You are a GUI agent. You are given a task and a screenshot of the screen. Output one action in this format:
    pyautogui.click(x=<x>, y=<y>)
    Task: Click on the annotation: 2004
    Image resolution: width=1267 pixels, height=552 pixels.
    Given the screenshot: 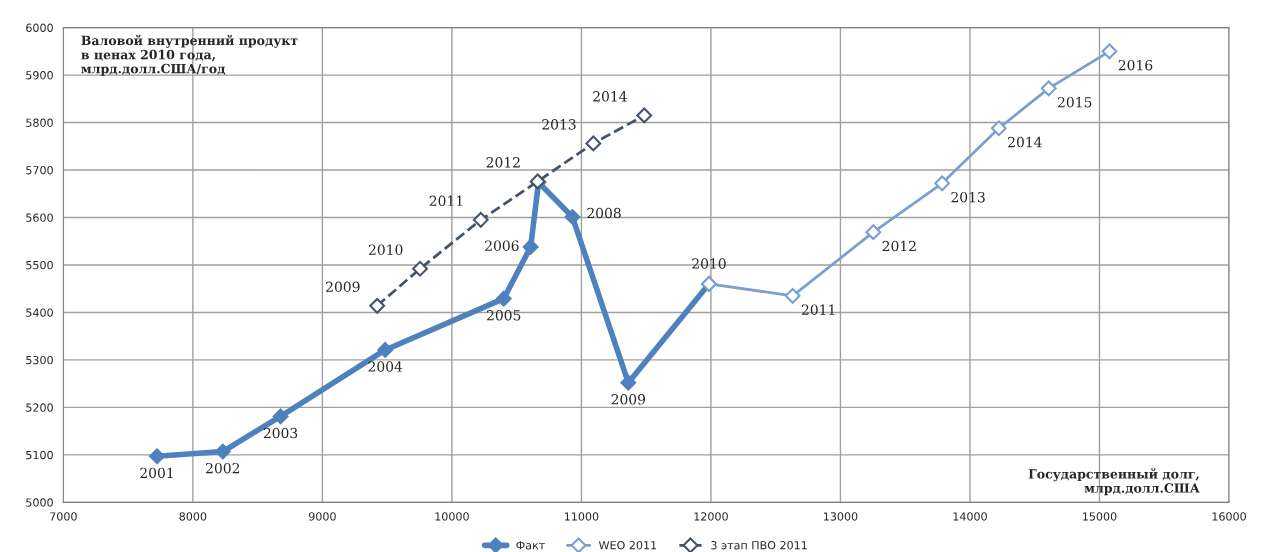 What is the action you would take?
    pyautogui.click(x=385, y=366)
    